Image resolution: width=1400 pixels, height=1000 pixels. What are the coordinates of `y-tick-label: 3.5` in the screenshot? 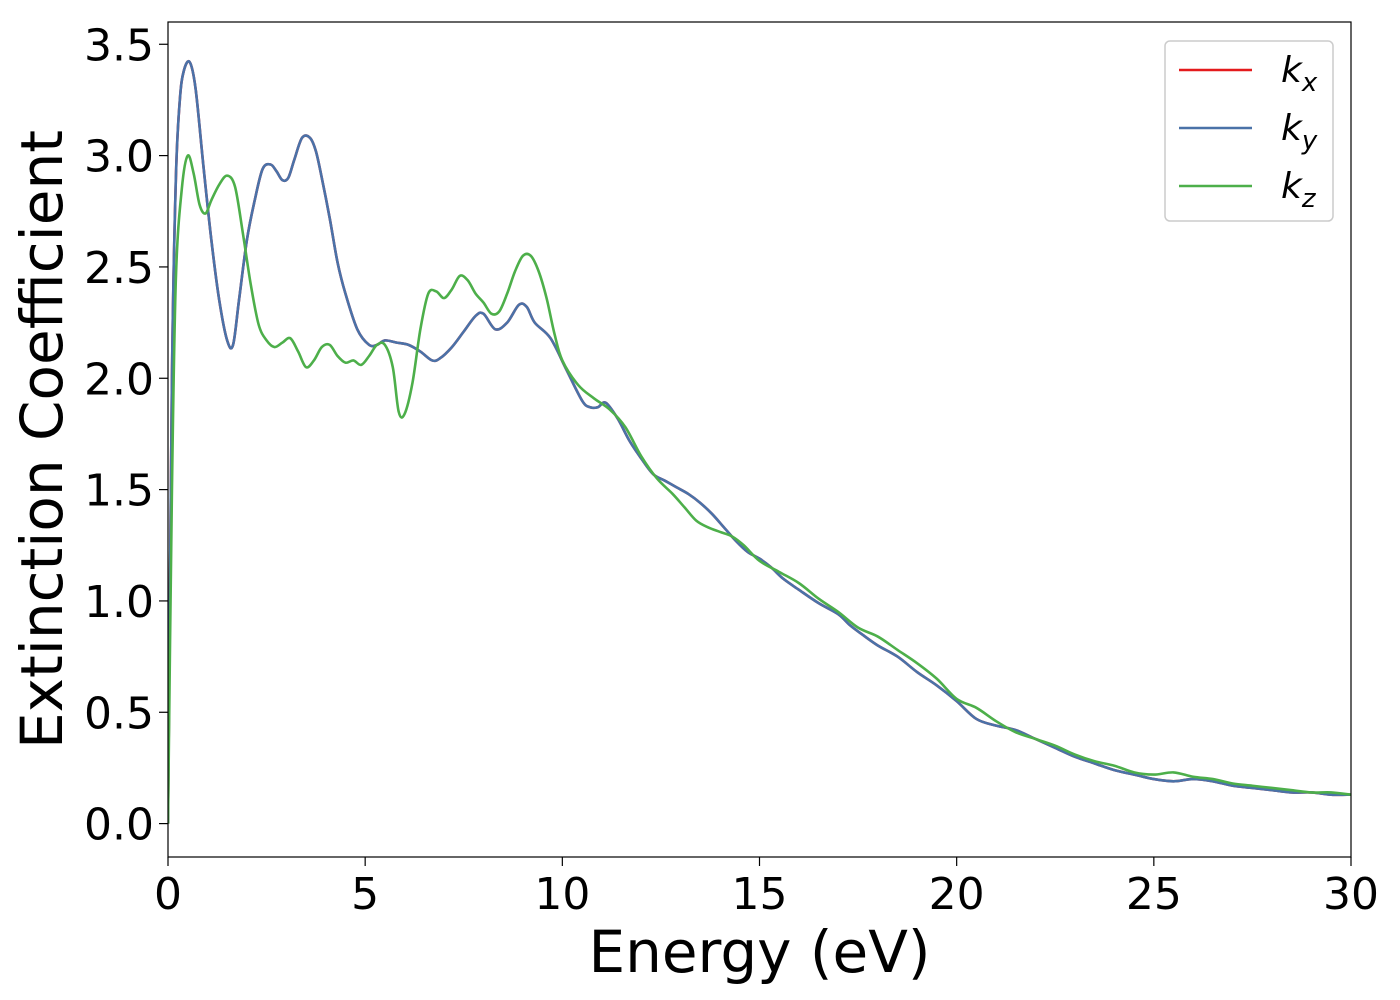 It's located at (119, 45).